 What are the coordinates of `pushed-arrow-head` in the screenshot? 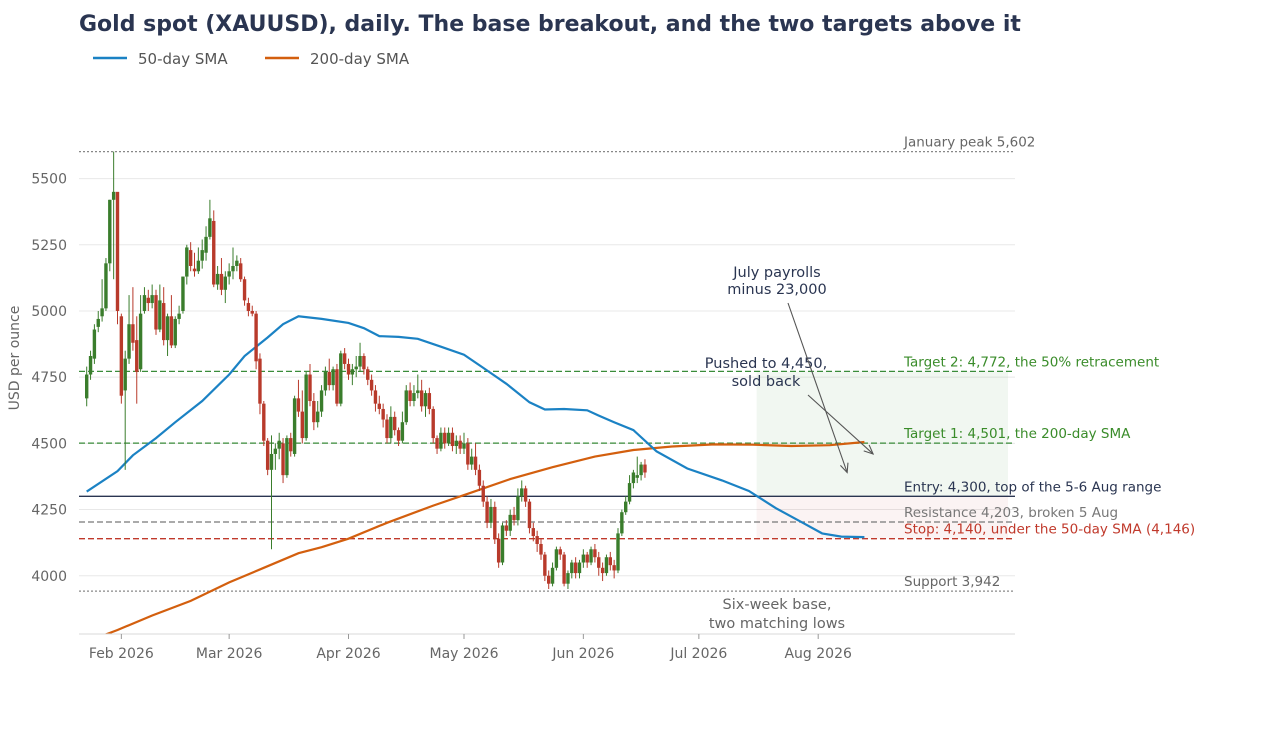 It's located at (869, 449).